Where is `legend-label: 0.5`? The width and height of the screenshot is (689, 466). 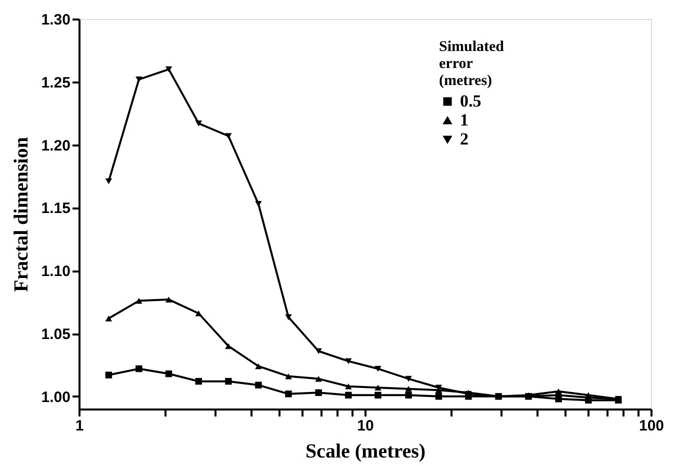 legend-label: 0.5 is located at coordinates (471, 101).